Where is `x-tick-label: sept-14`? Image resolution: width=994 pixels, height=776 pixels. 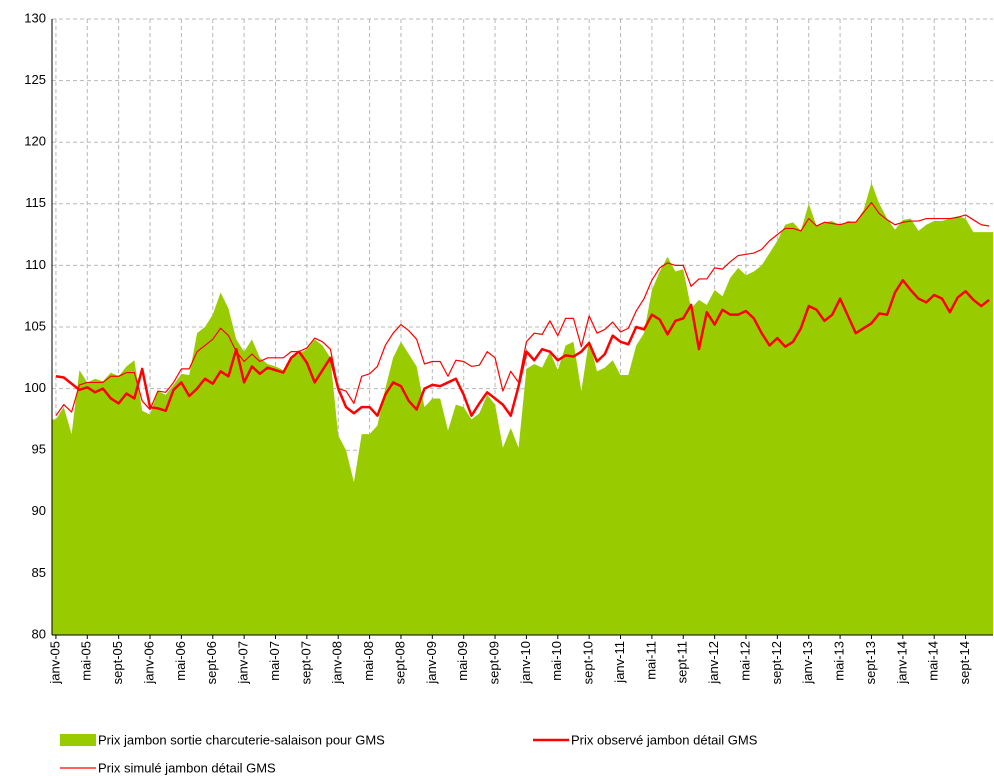 x-tick-label: sept-14 is located at coordinates (964, 662).